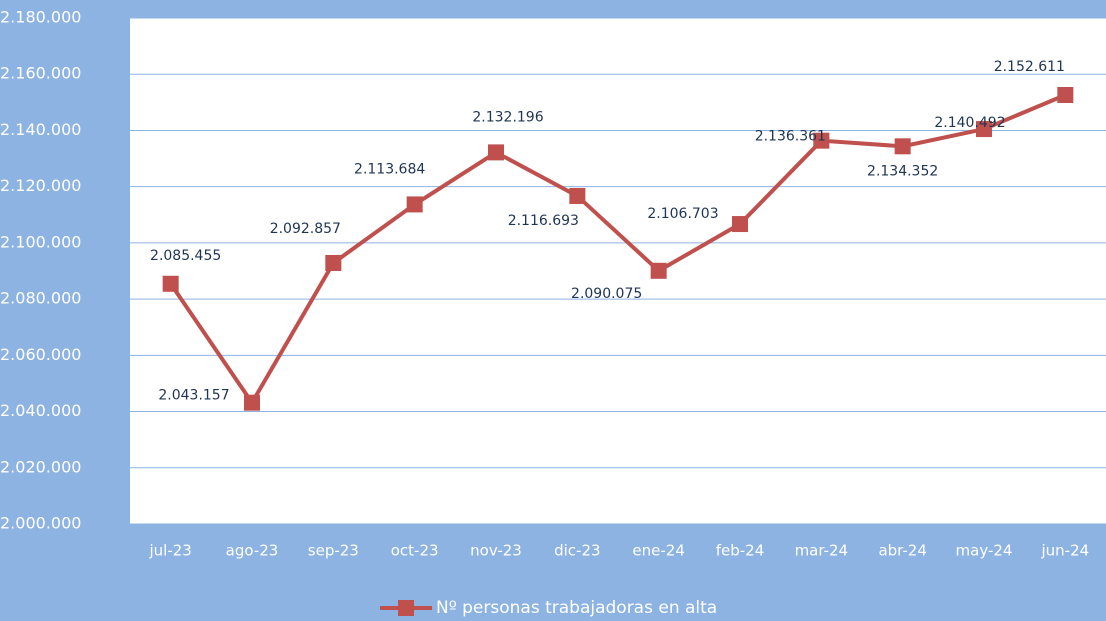 The image size is (1106, 621). Describe the element at coordinates (740, 551) in the screenshot. I see `x-tick-label: feb-24` at that location.